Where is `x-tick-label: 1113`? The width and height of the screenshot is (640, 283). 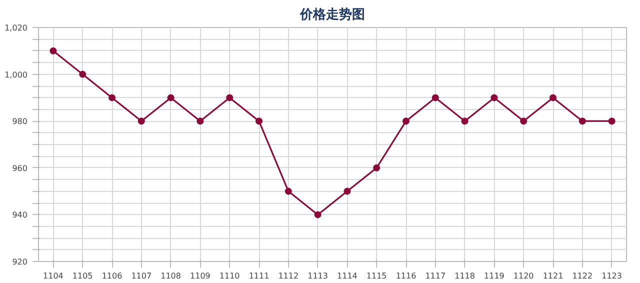 x-tick-label: 1113 is located at coordinates (318, 276).